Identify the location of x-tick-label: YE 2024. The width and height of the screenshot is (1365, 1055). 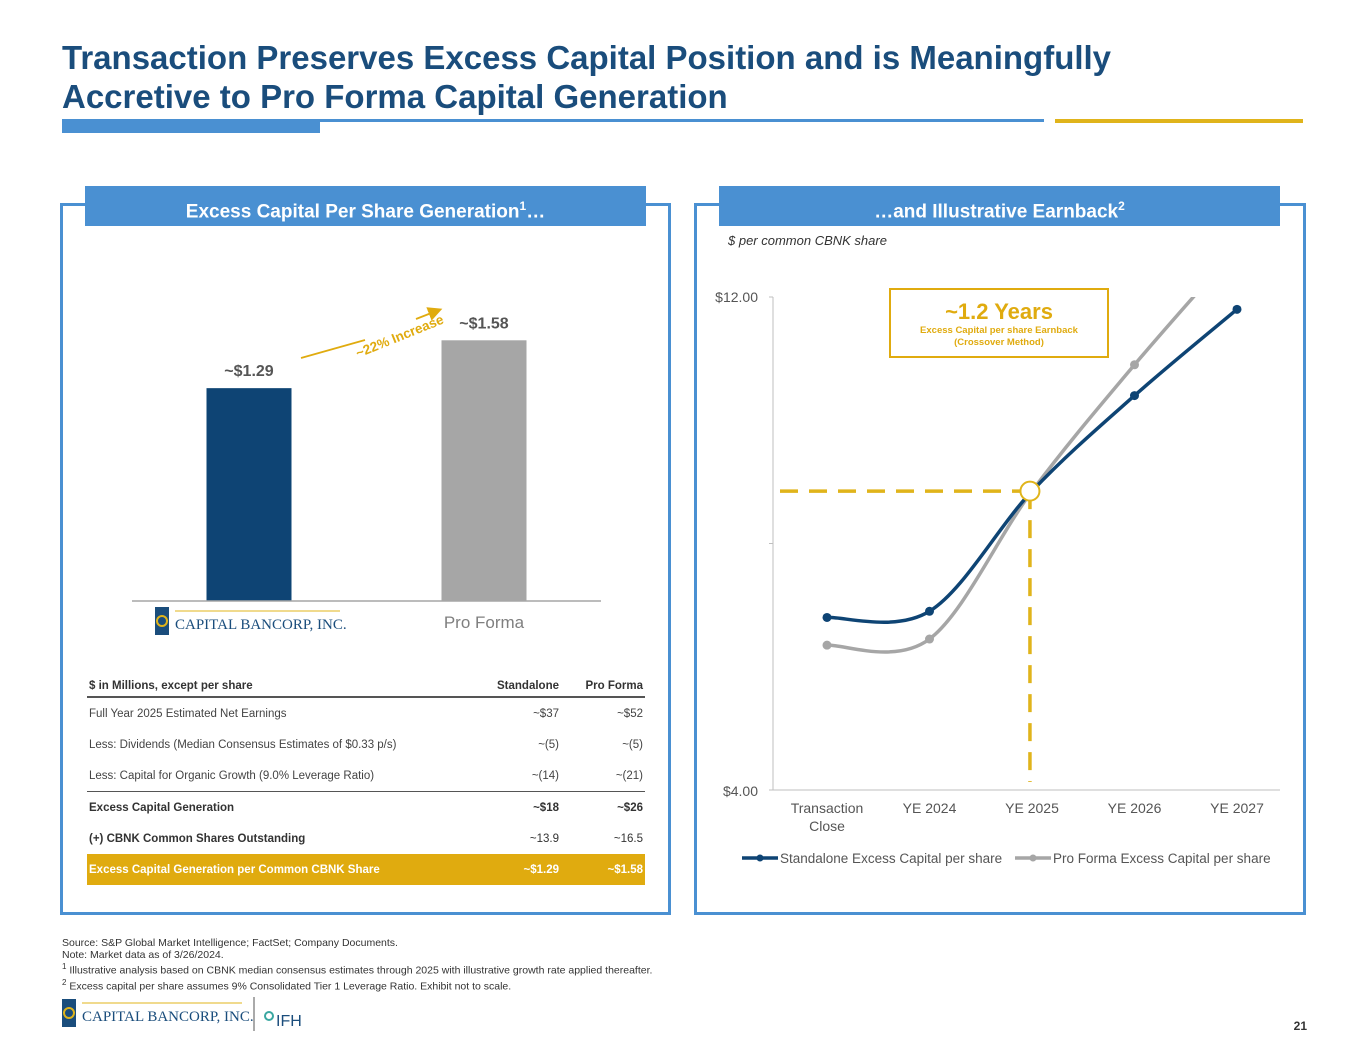
(930, 808).